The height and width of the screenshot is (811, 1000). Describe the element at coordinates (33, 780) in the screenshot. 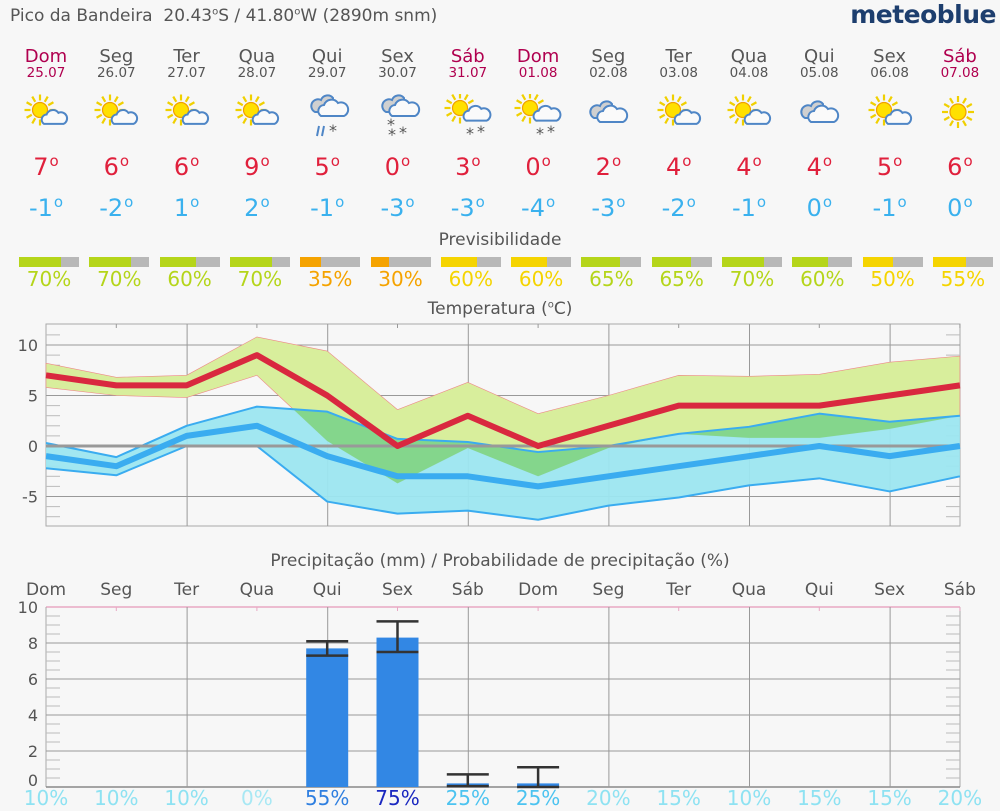

I see `svg-text: 0` at that location.